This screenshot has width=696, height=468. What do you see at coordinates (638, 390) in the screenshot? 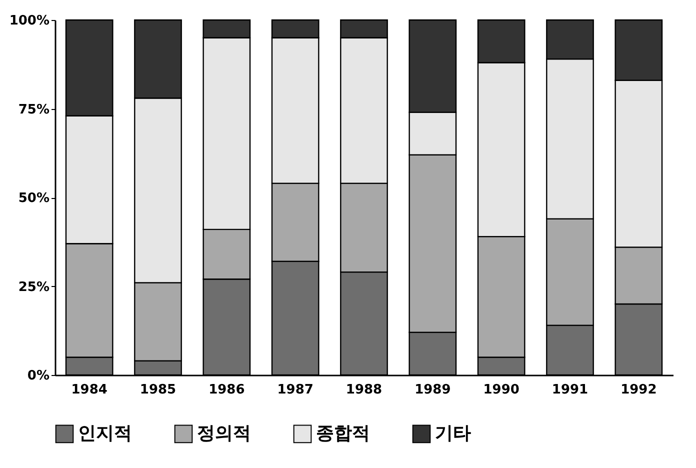
I see `x-tick-label: 1992` at bounding box center [638, 390].